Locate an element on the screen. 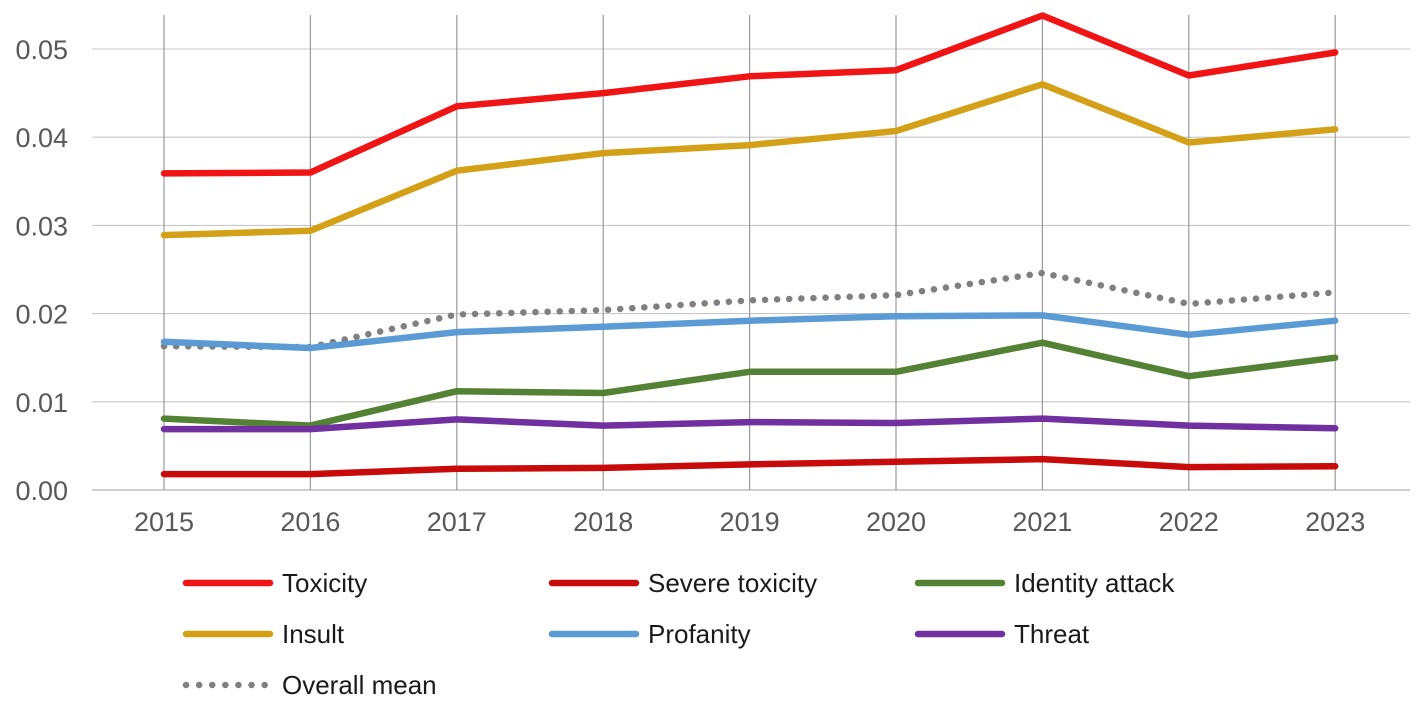  y-tick-label: 0.04 is located at coordinates (41, 138).